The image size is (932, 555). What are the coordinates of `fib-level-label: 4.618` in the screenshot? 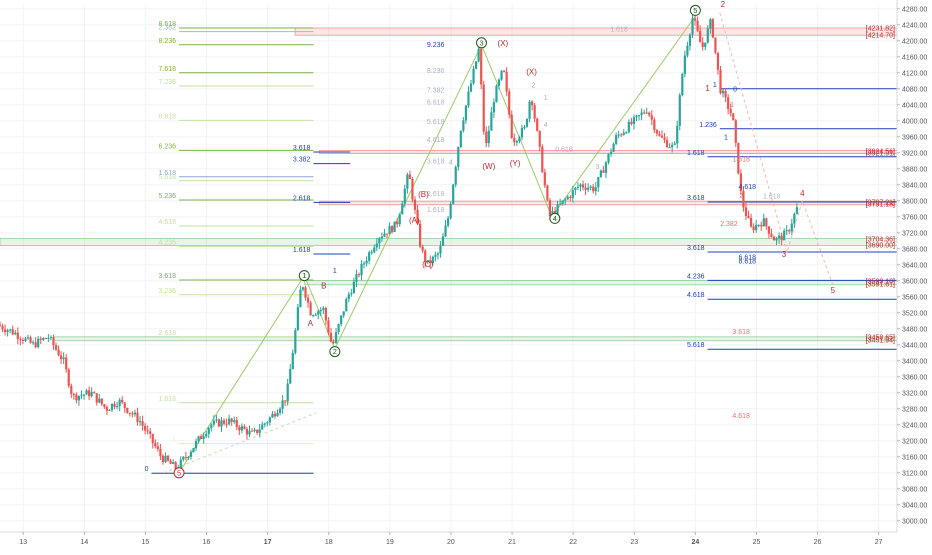 It's located at (696, 295).